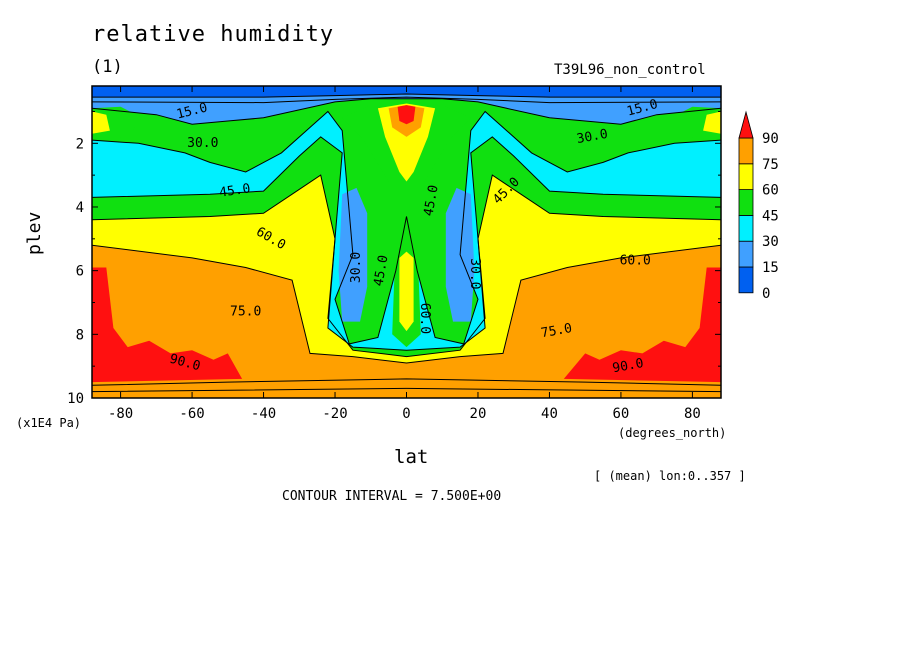  What do you see at coordinates (630, 70) in the screenshot?
I see `run-label: T39L96_non_control` at bounding box center [630, 70].